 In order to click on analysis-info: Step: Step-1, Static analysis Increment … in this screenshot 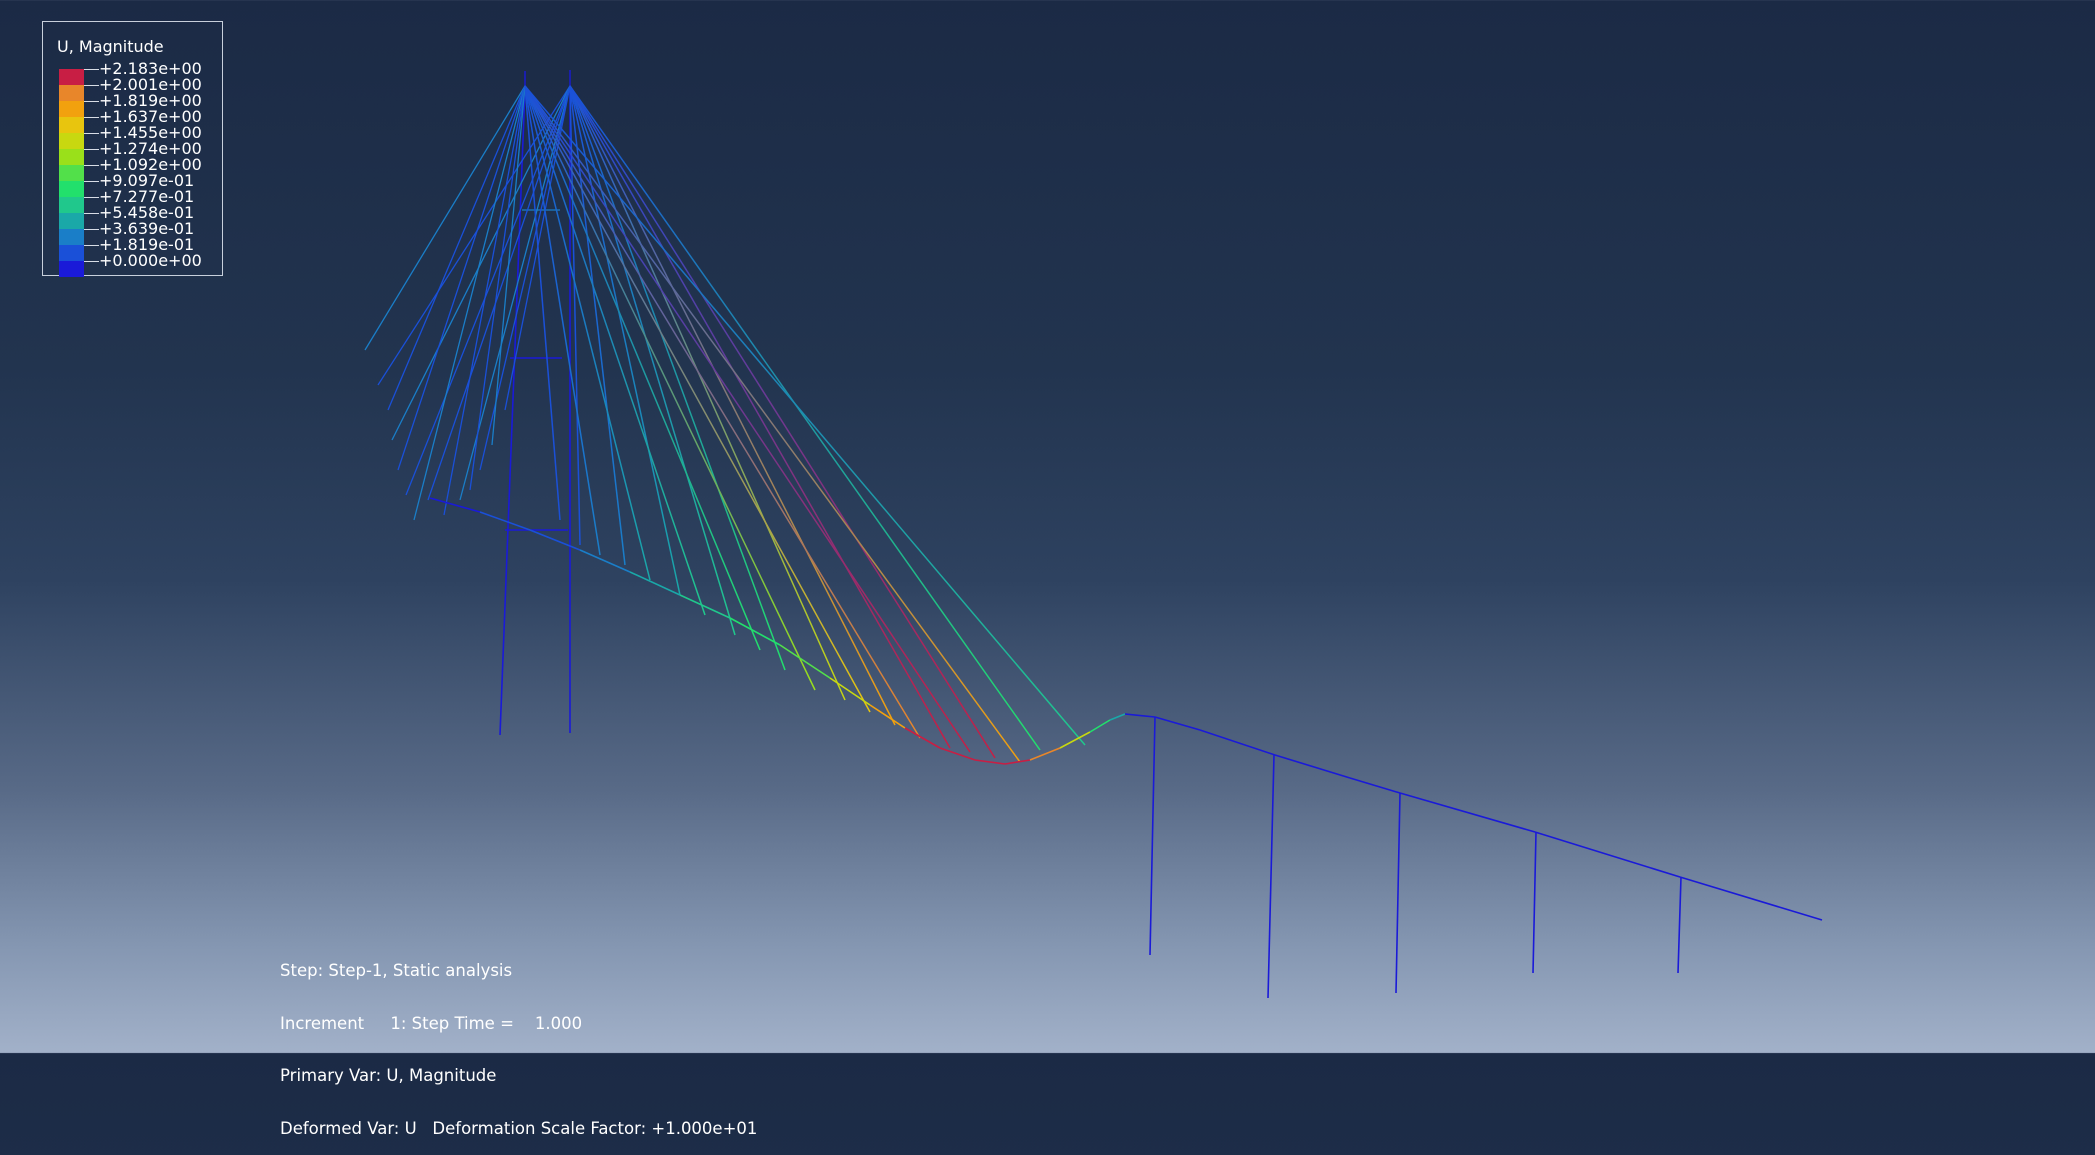, I will do `click(518, 1041)`.